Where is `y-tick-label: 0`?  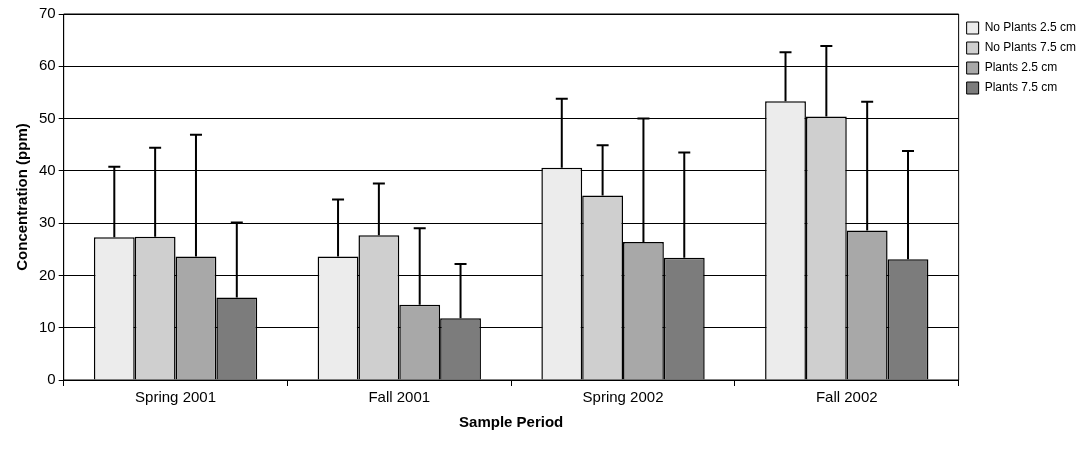 y-tick-label: 0 is located at coordinates (51, 379).